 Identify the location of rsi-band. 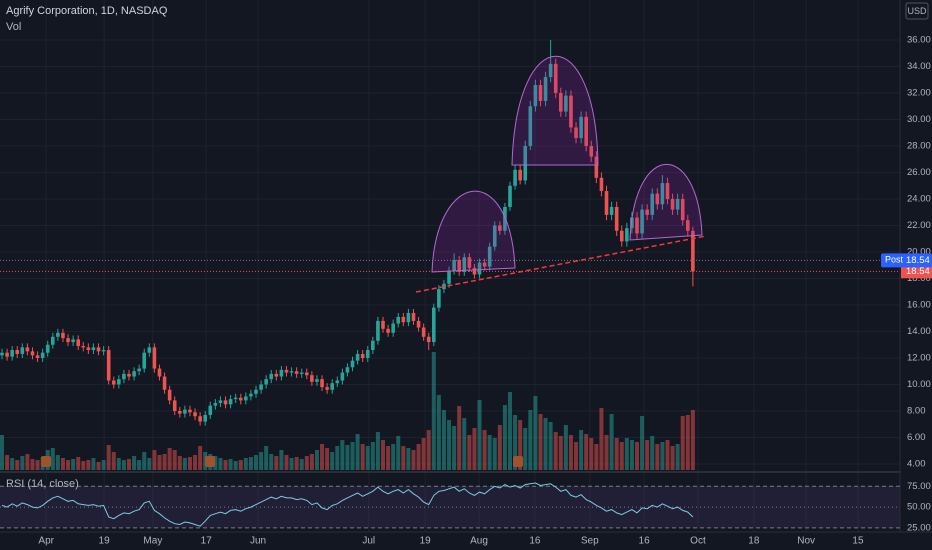
(450, 507).